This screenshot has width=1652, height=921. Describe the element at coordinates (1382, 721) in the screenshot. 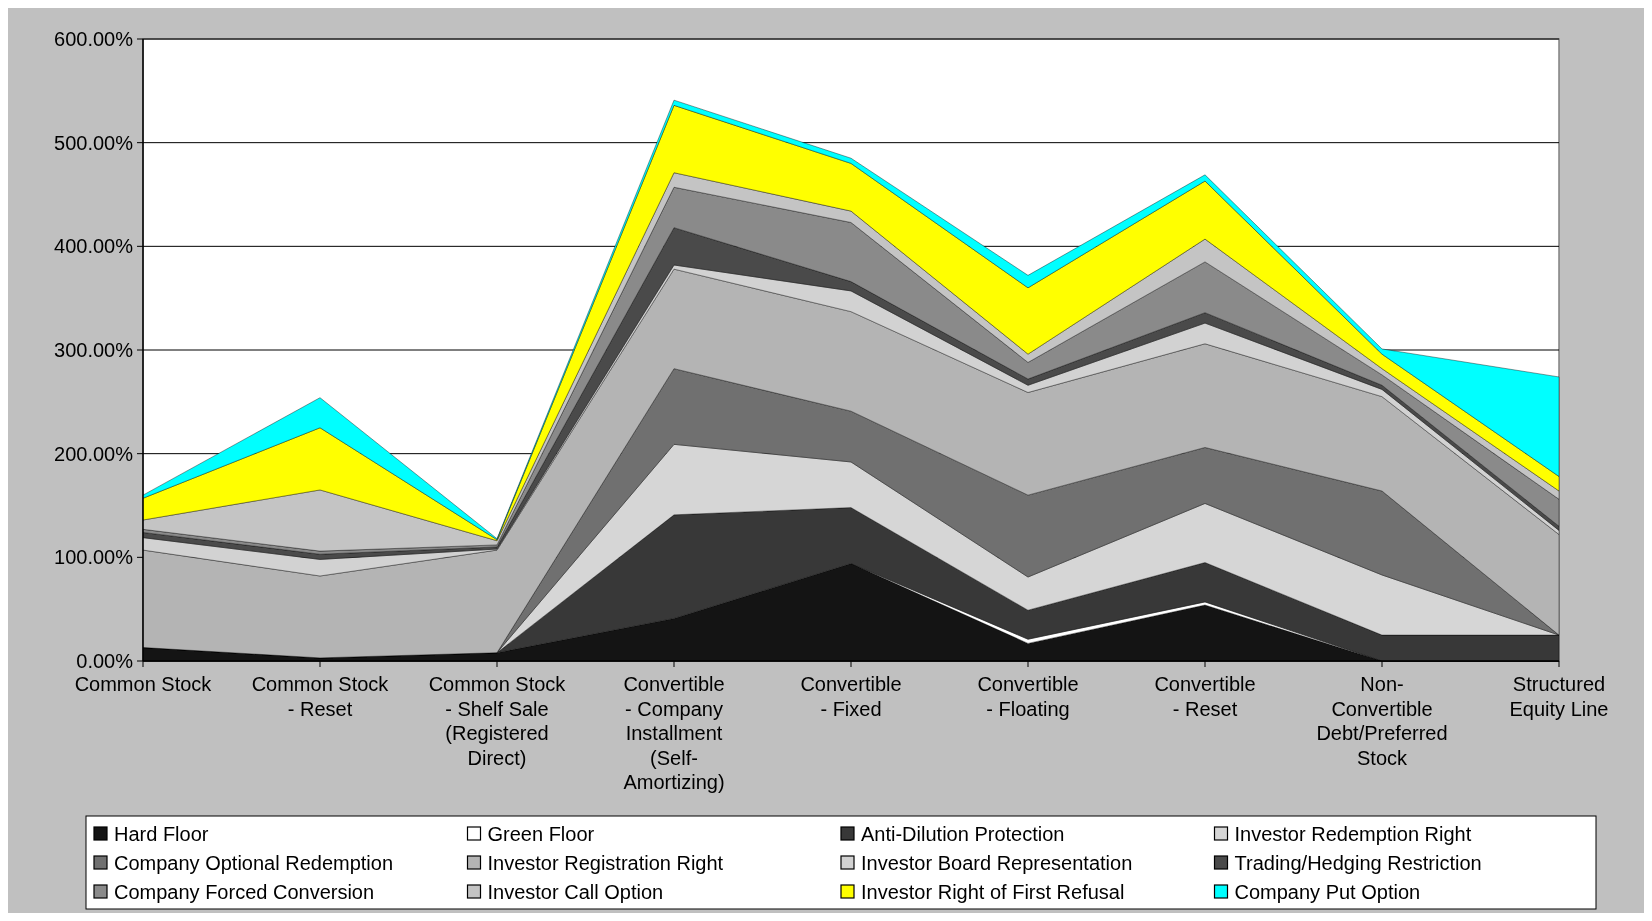

I see `x-tick-label: Non-Convertible Debt/Preferred Stock` at that location.